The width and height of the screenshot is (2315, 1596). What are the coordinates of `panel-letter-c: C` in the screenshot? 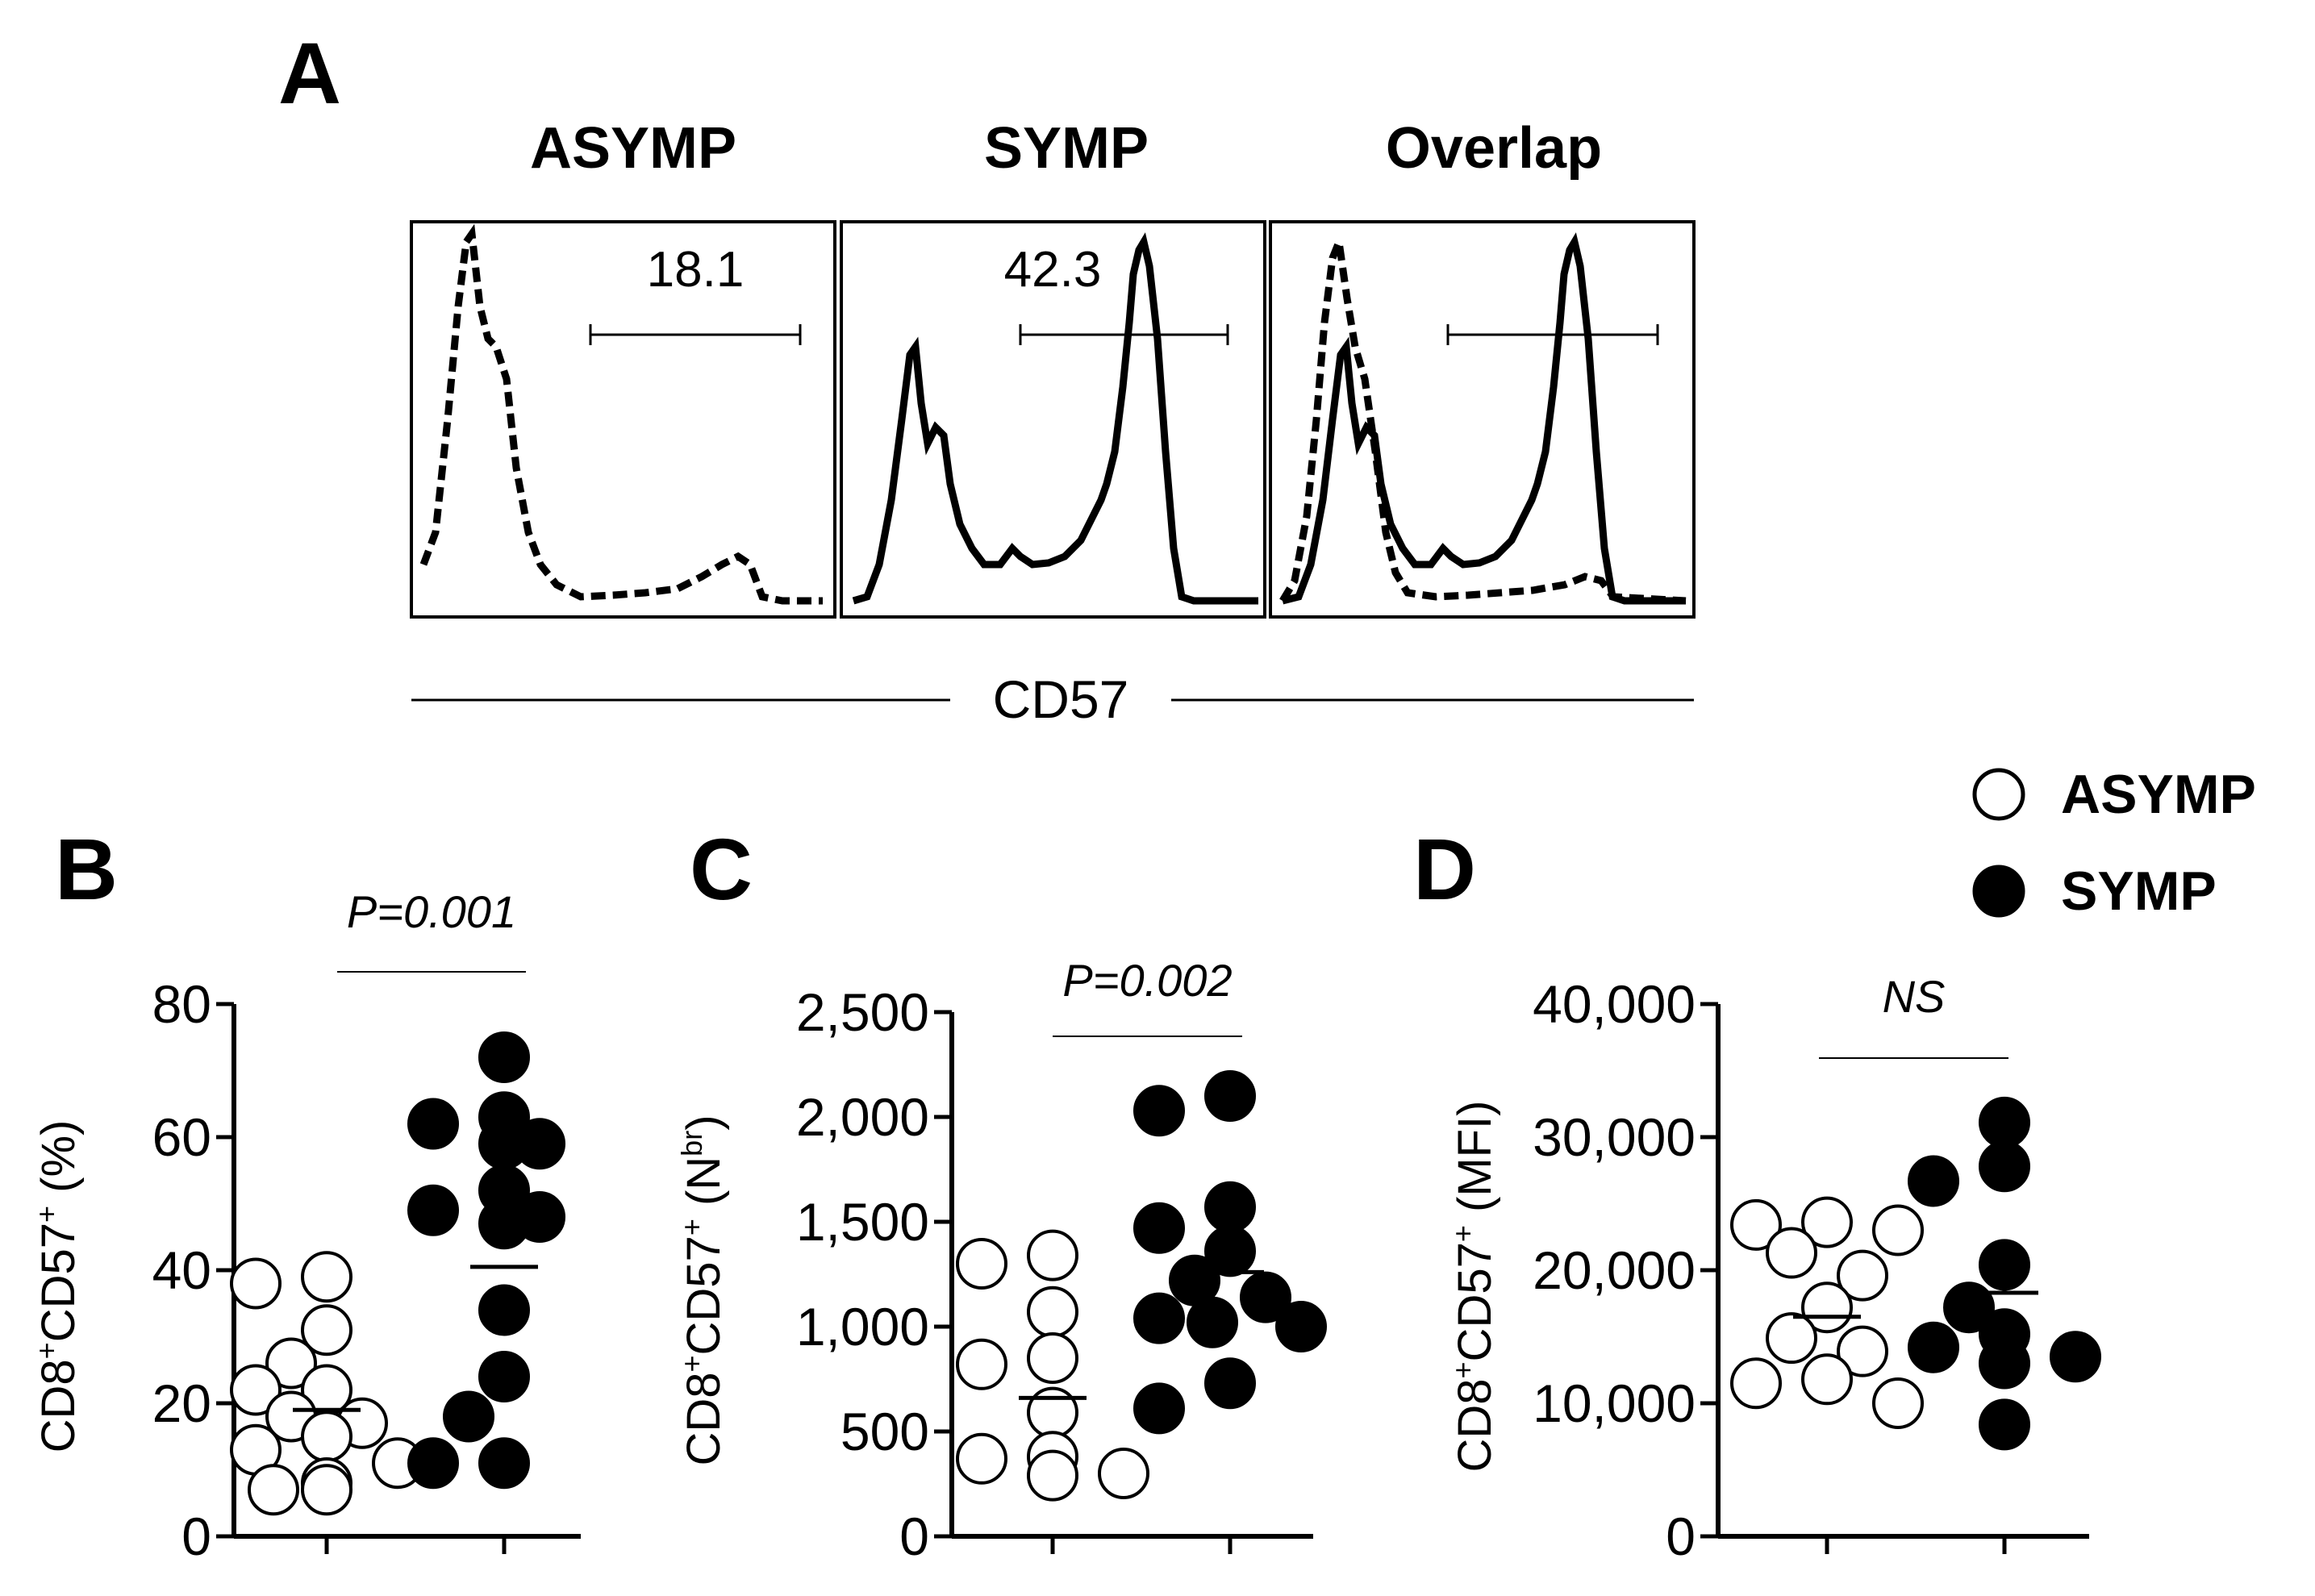 It's located at (721, 869).